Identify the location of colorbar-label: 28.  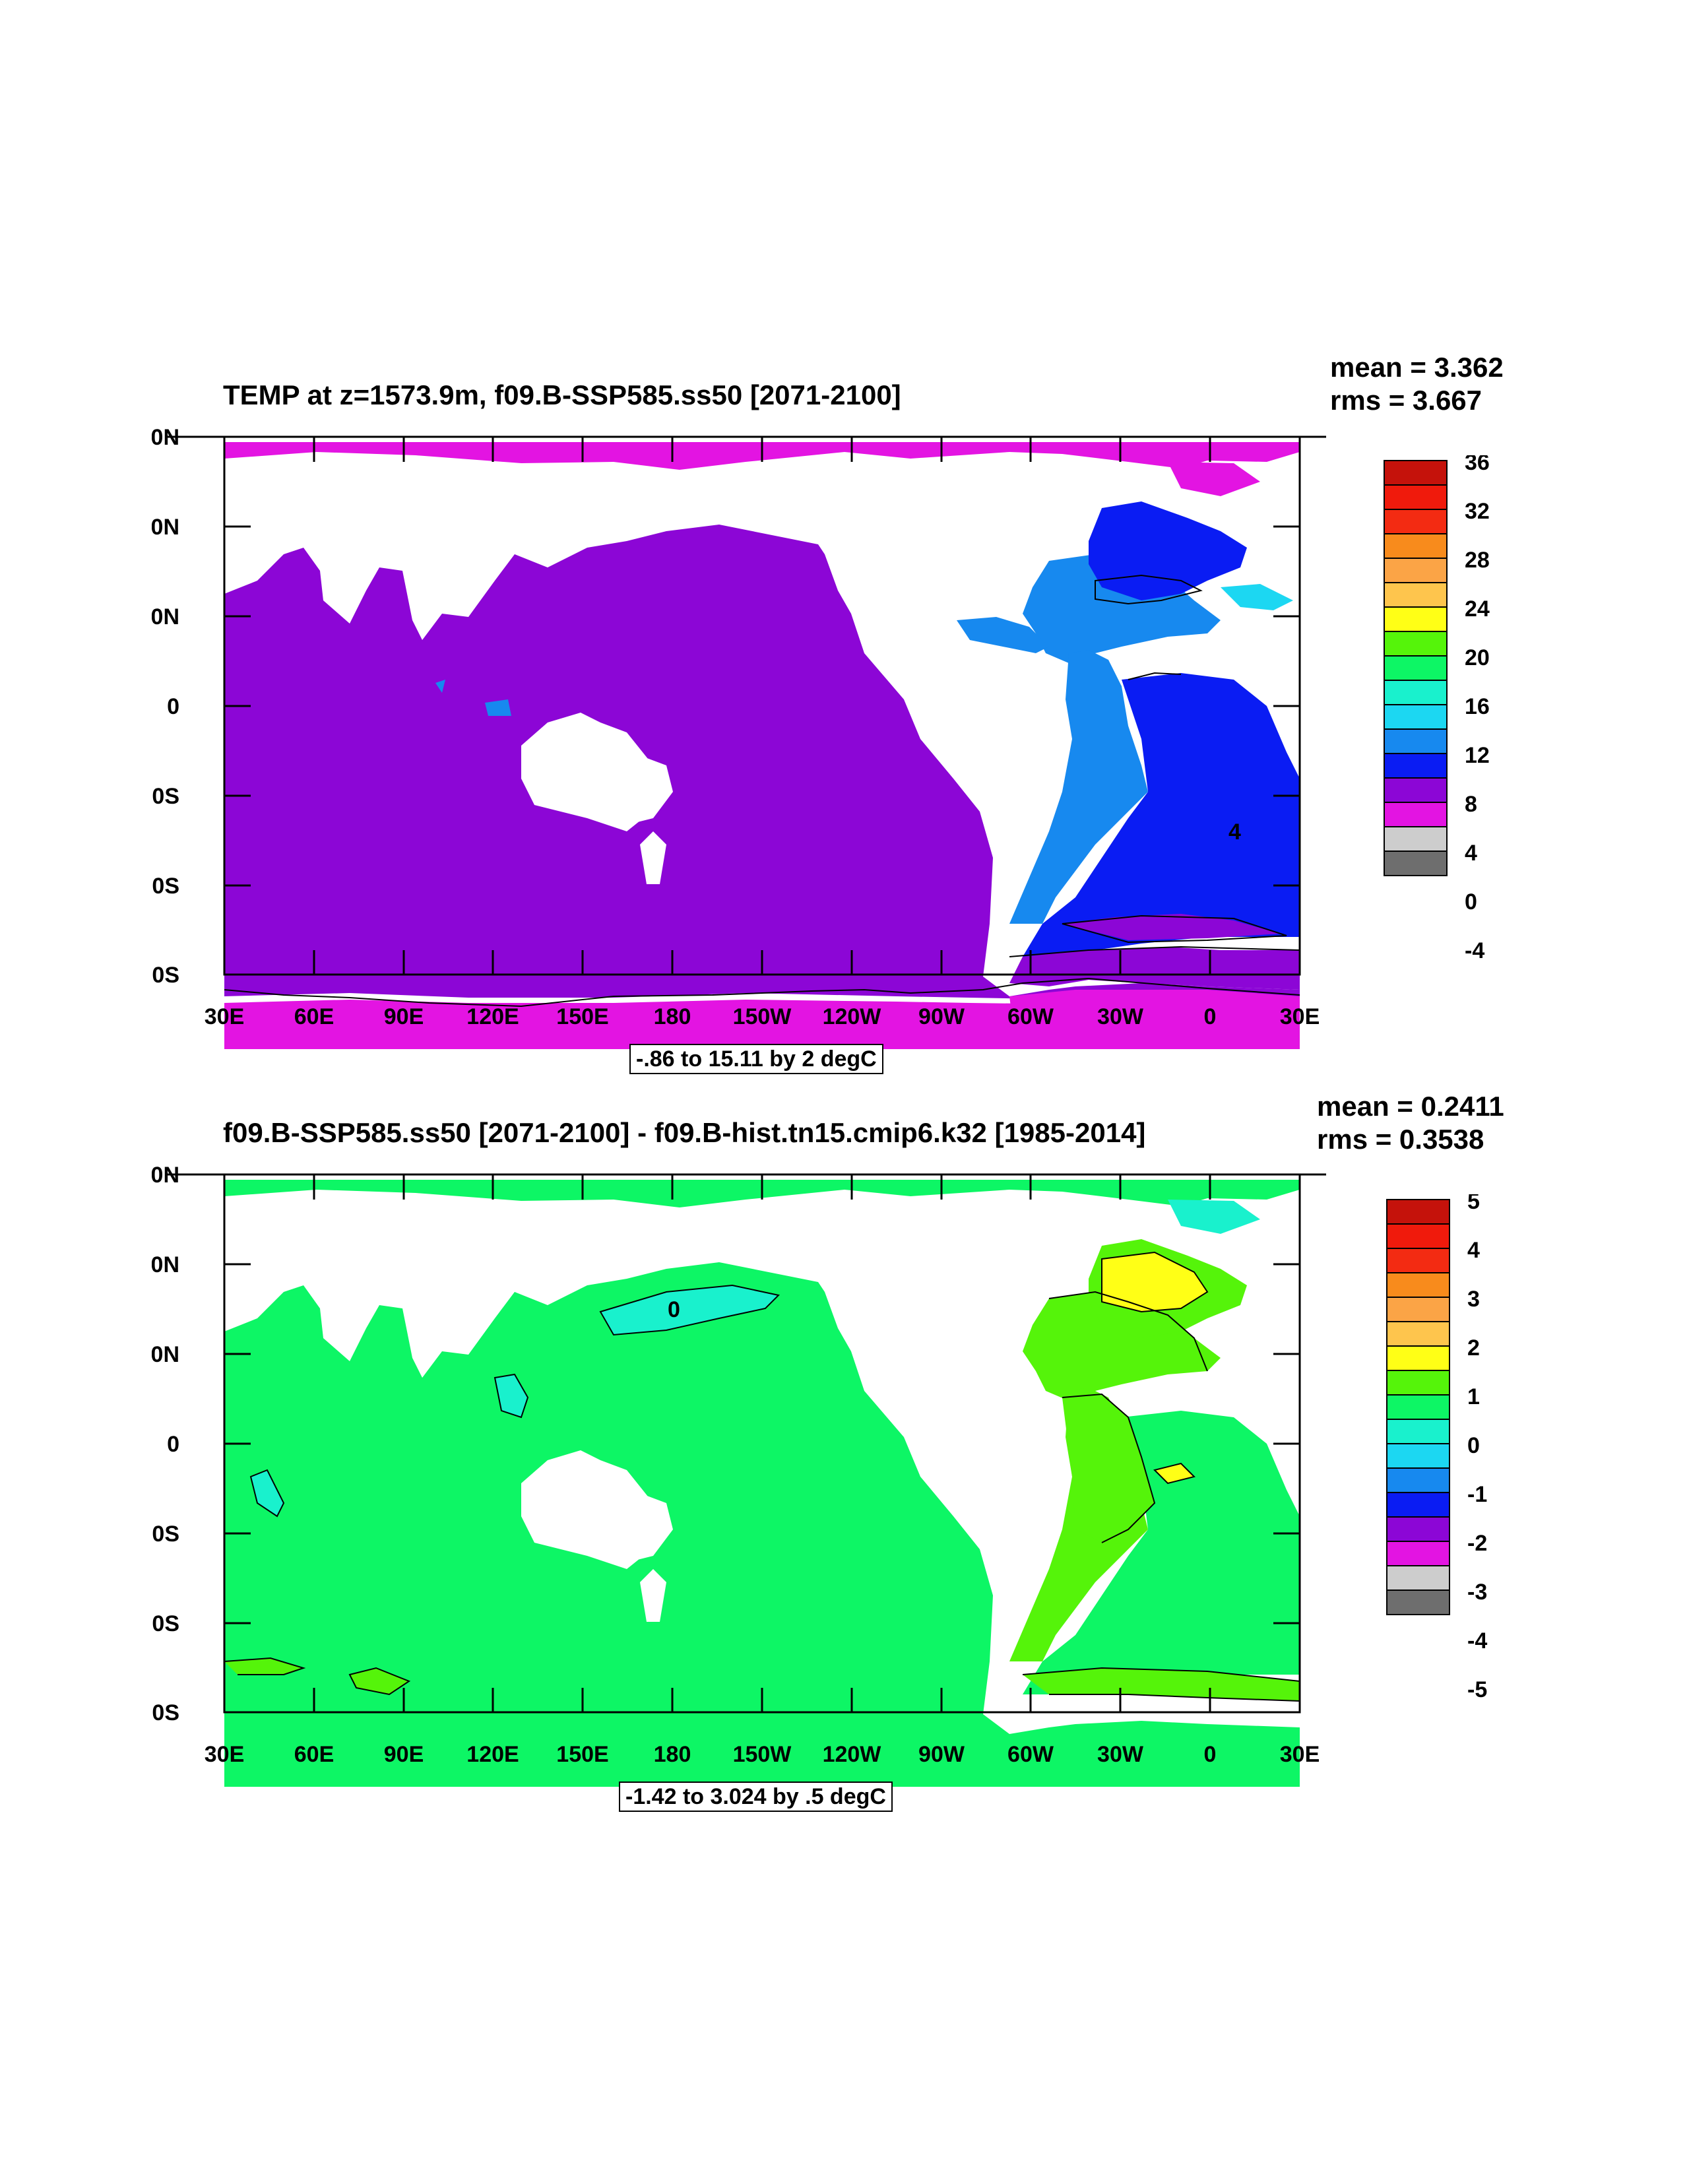
(1478, 560).